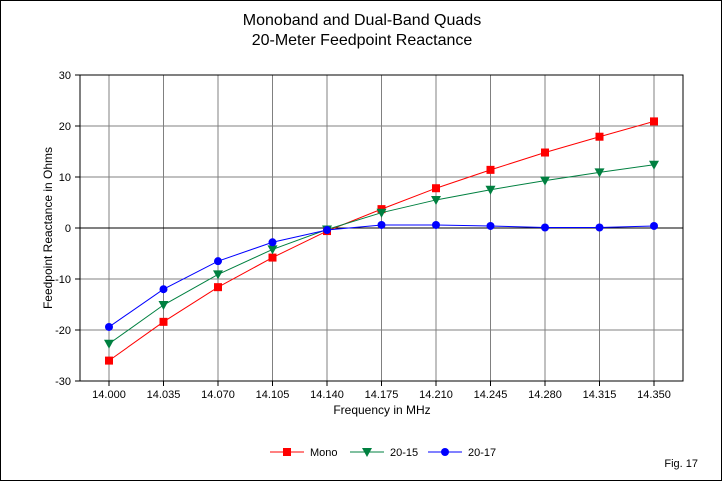 The width and height of the screenshot is (722, 482). What do you see at coordinates (65, 178) in the screenshot?
I see `y-tick-label: 10` at bounding box center [65, 178].